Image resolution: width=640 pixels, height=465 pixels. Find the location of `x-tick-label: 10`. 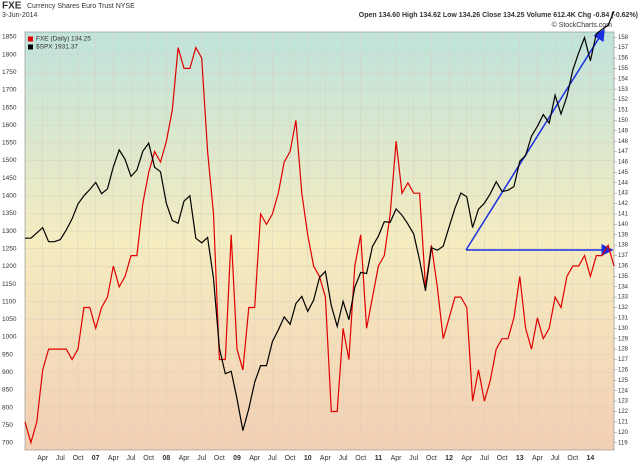

x-tick-label: 10 is located at coordinates (308, 458).